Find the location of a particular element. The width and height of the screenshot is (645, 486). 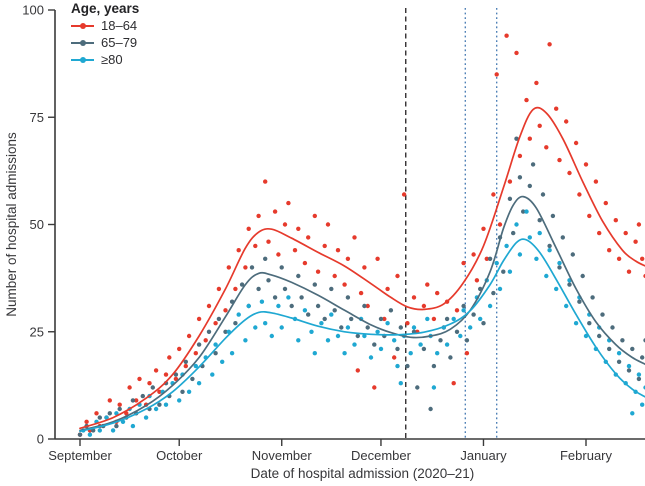

legend-item-65-79: 65–79 is located at coordinates (105, 42).